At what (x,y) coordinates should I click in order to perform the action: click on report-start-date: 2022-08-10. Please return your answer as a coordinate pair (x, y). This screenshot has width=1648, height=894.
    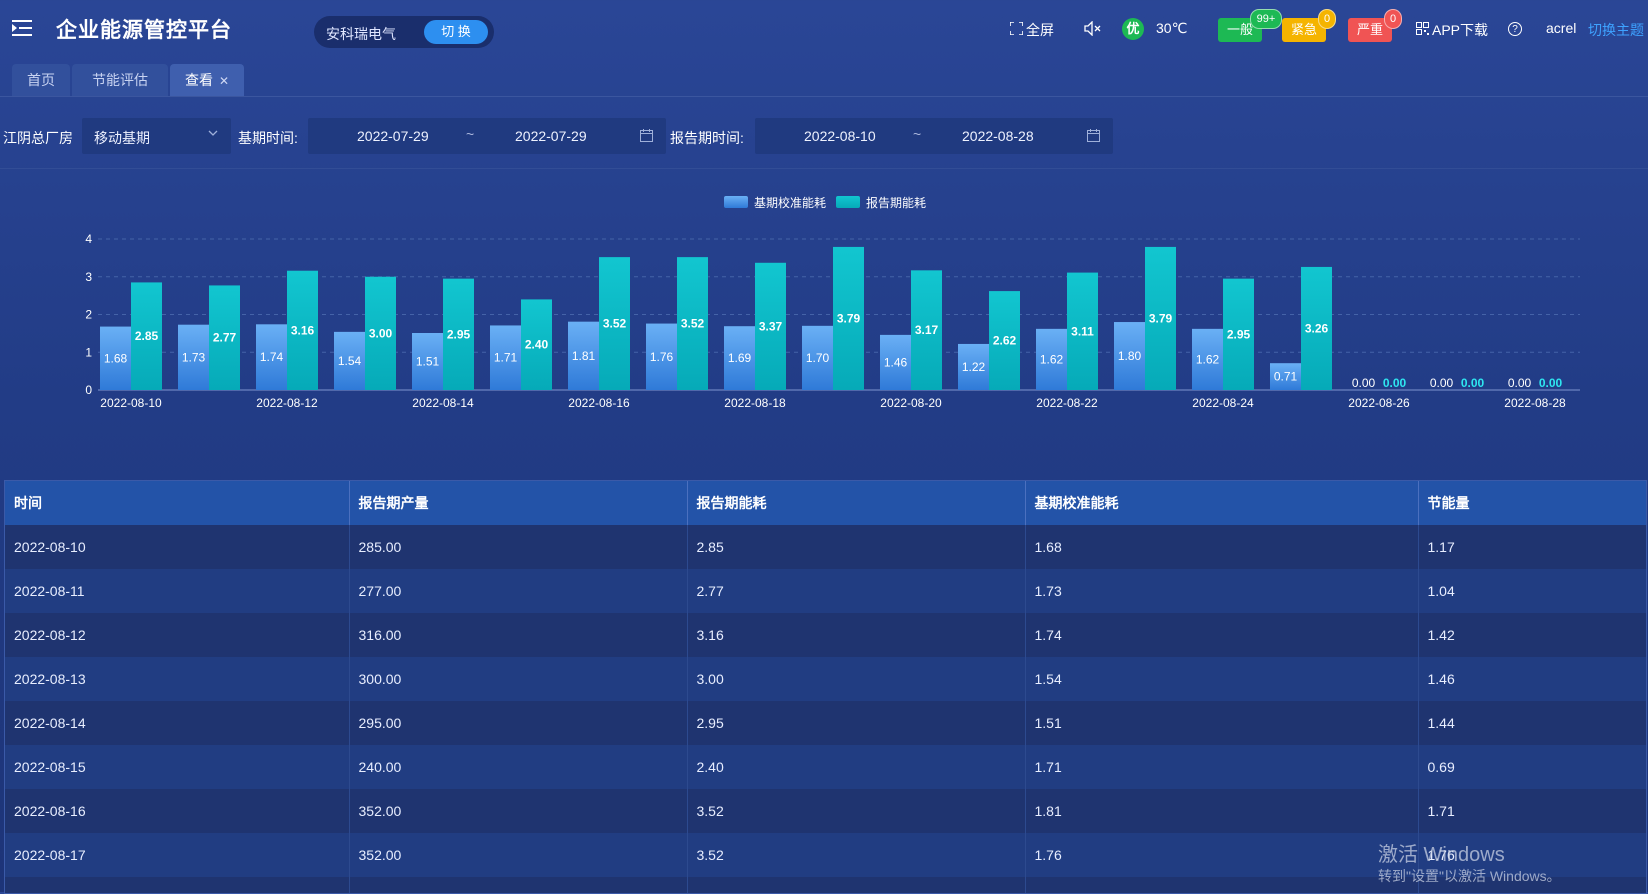
    Looking at the image, I should click on (840, 136).